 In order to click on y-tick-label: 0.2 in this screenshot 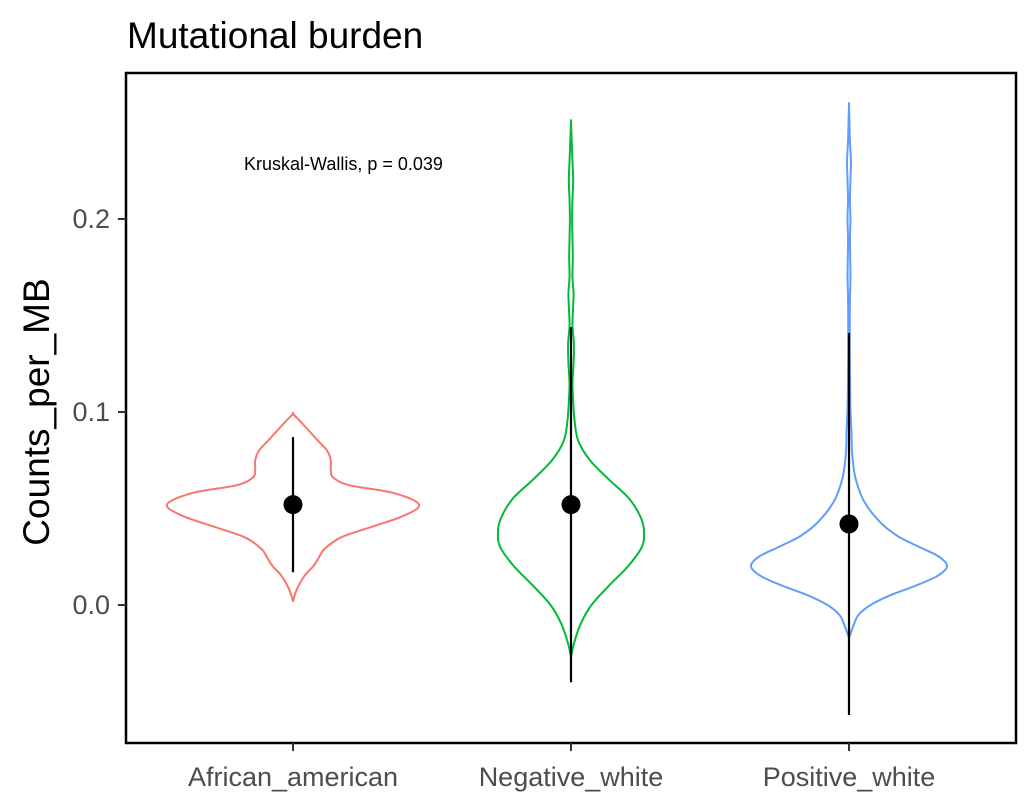, I will do `click(91, 219)`.